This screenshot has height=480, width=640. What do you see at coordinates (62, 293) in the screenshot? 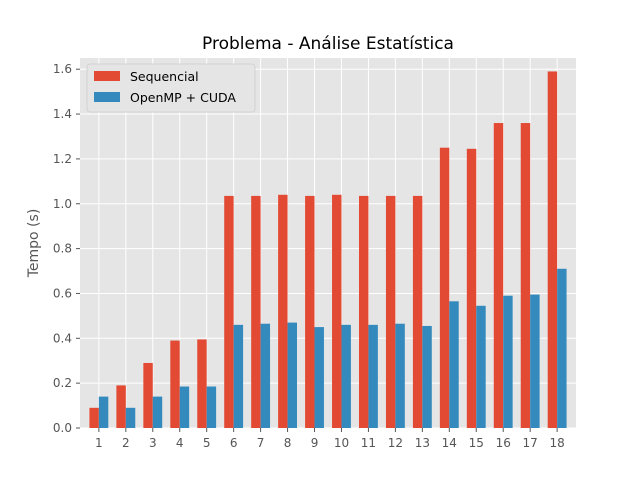
I see `y-tick-label: 0.6` at bounding box center [62, 293].